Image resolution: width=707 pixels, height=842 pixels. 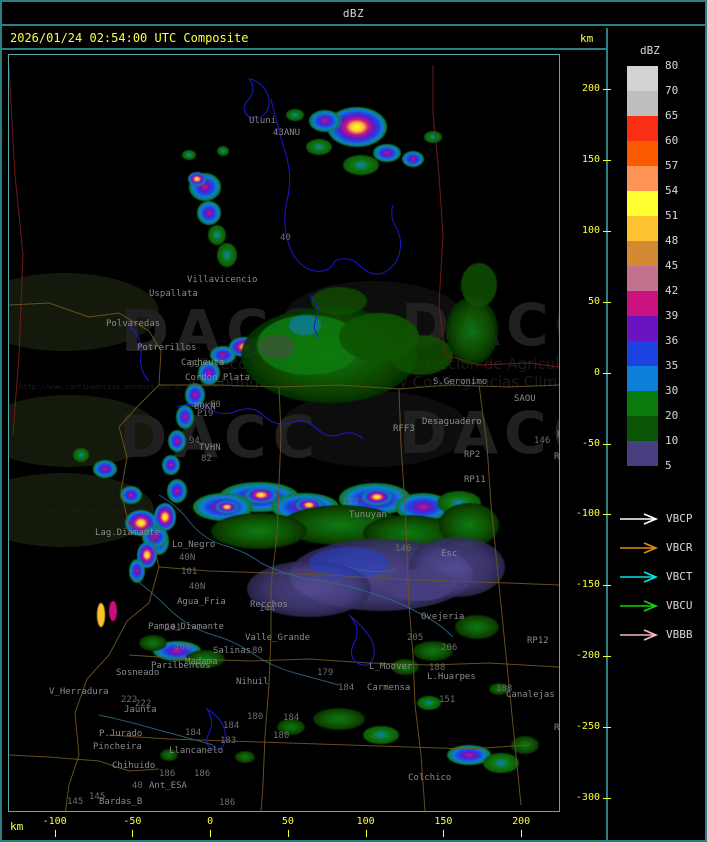 I want to click on window-titlebar: dBZ, so click(x=353, y=14).